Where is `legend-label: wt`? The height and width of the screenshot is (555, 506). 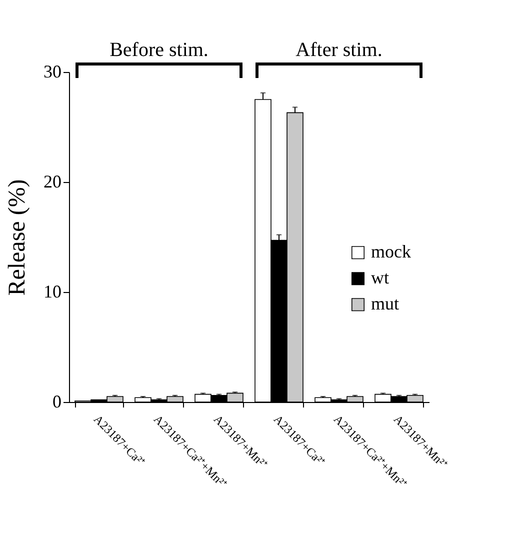 legend-label: wt is located at coordinates (380, 278).